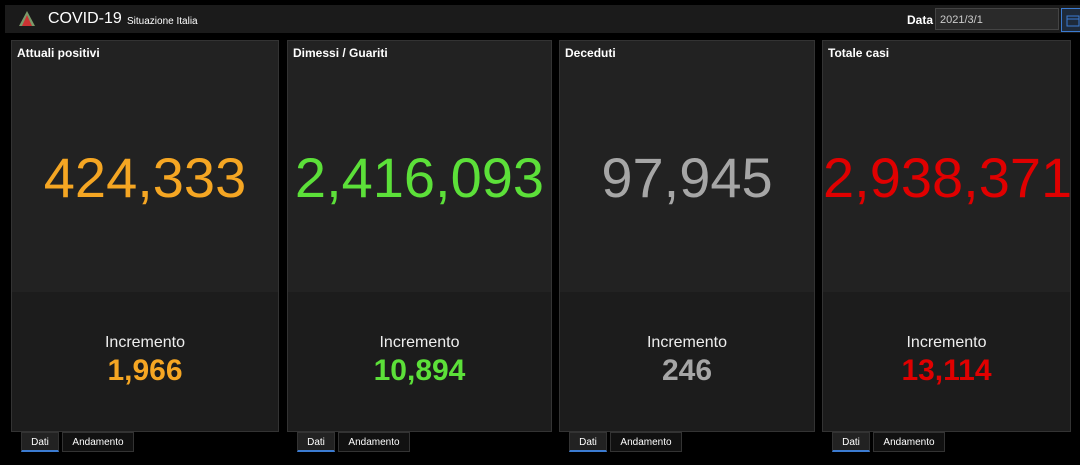 The width and height of the screenshot is (1080, 465). Describe the element at coordinates (340, 53) in the screenshot. I see `card-title: Dimessi / Guariti` at that location.